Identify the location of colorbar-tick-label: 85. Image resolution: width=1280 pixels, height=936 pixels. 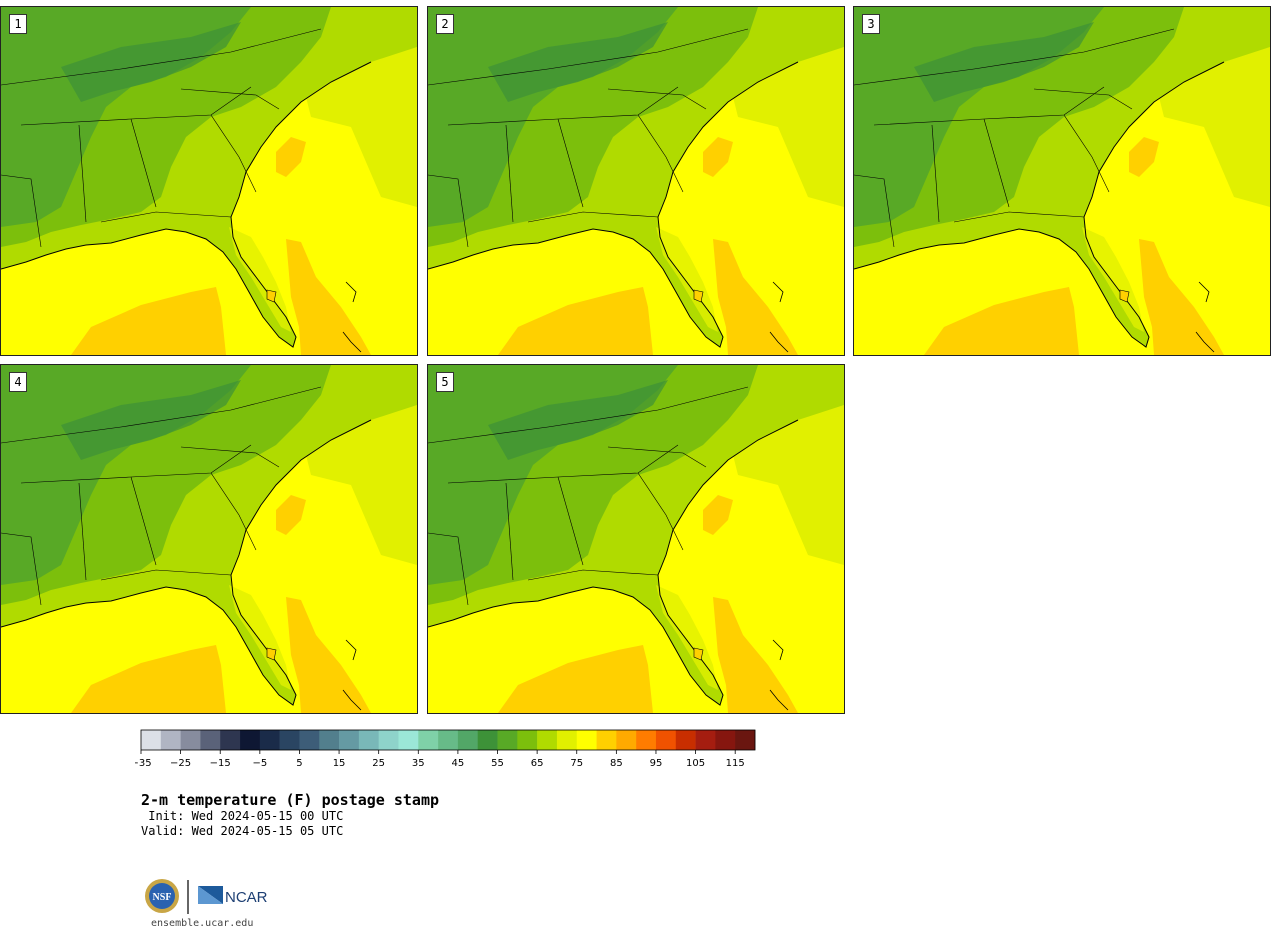
(616, 763).